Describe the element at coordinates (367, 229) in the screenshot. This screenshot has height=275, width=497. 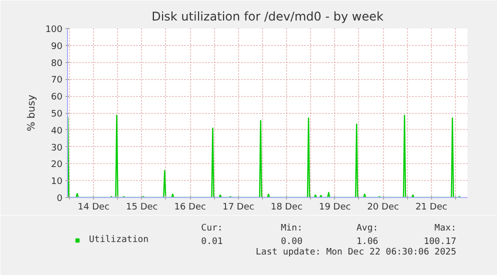
I see `text: Avg:` at that location.